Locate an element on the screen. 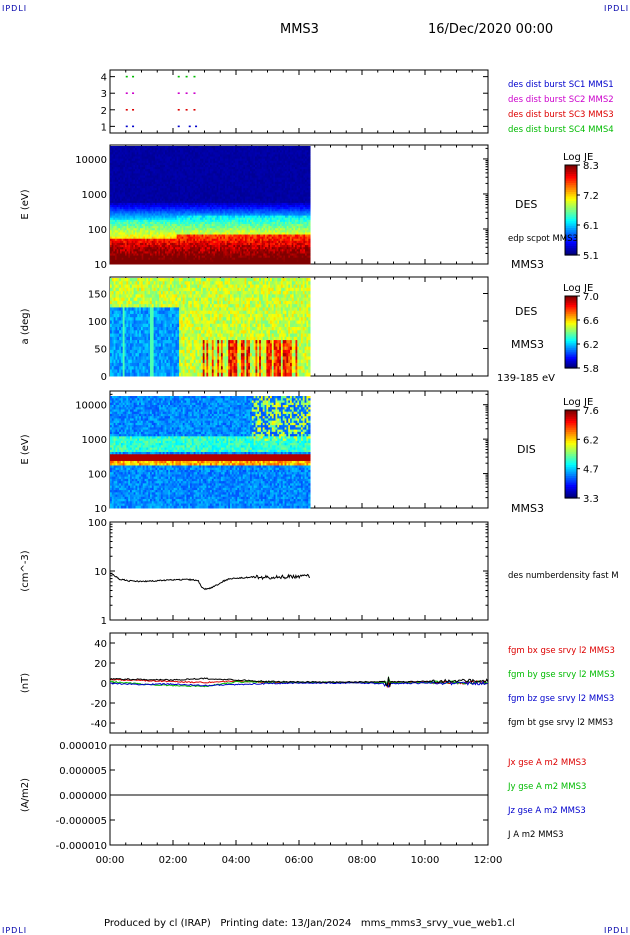  legend-entry: des dist burst SC3 MMS3 is located at coordinates (561, 115).